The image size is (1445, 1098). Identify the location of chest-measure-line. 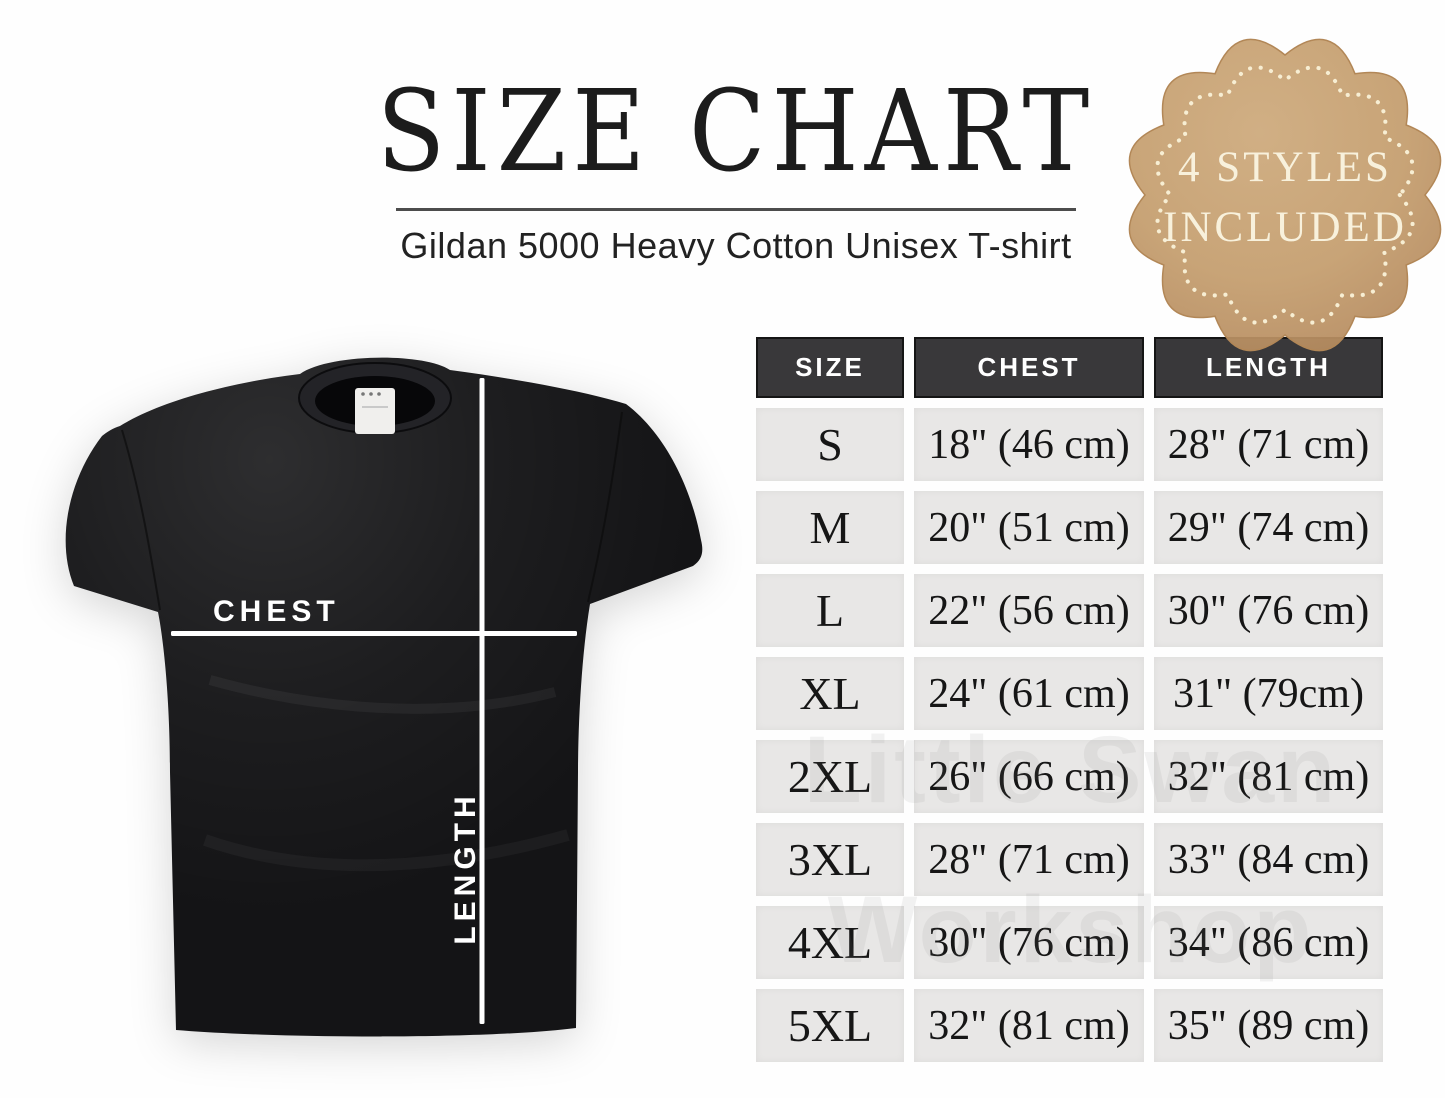
(374, 633).